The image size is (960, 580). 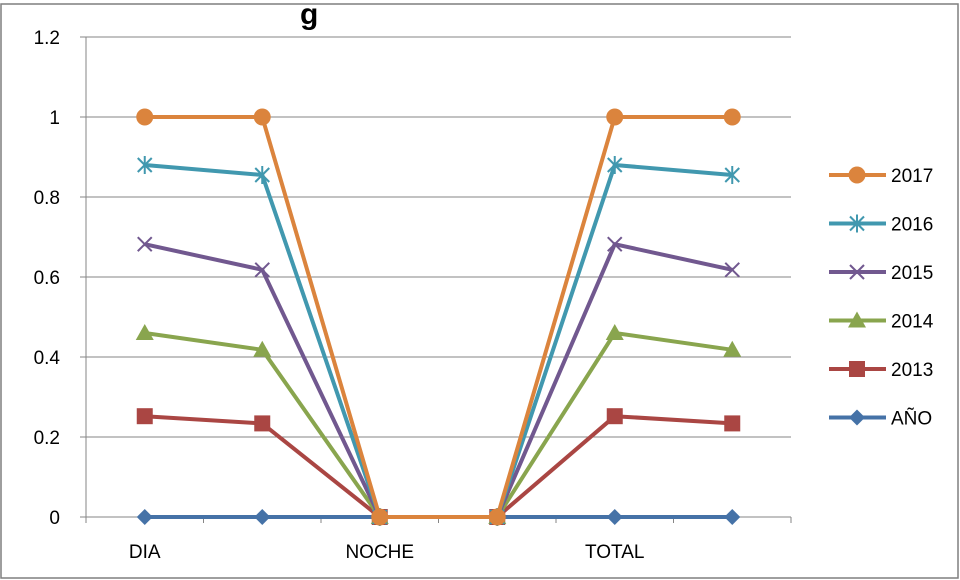 What do you see at coordinates (881, 322) in the screenshot?
I see `legend-item: 2014` at bounding box center [881, 322].